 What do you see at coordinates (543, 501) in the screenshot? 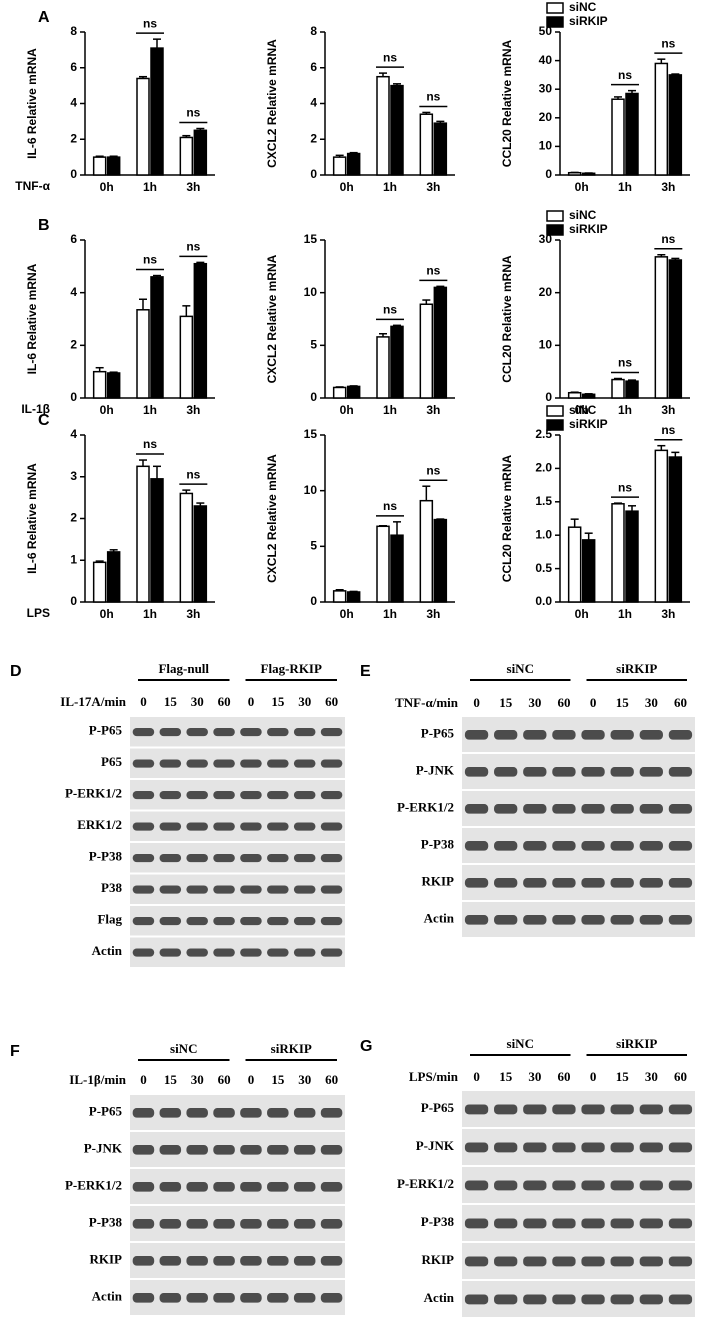
I see `y-tick-label: 1.5` at bounding box center [543, 501].